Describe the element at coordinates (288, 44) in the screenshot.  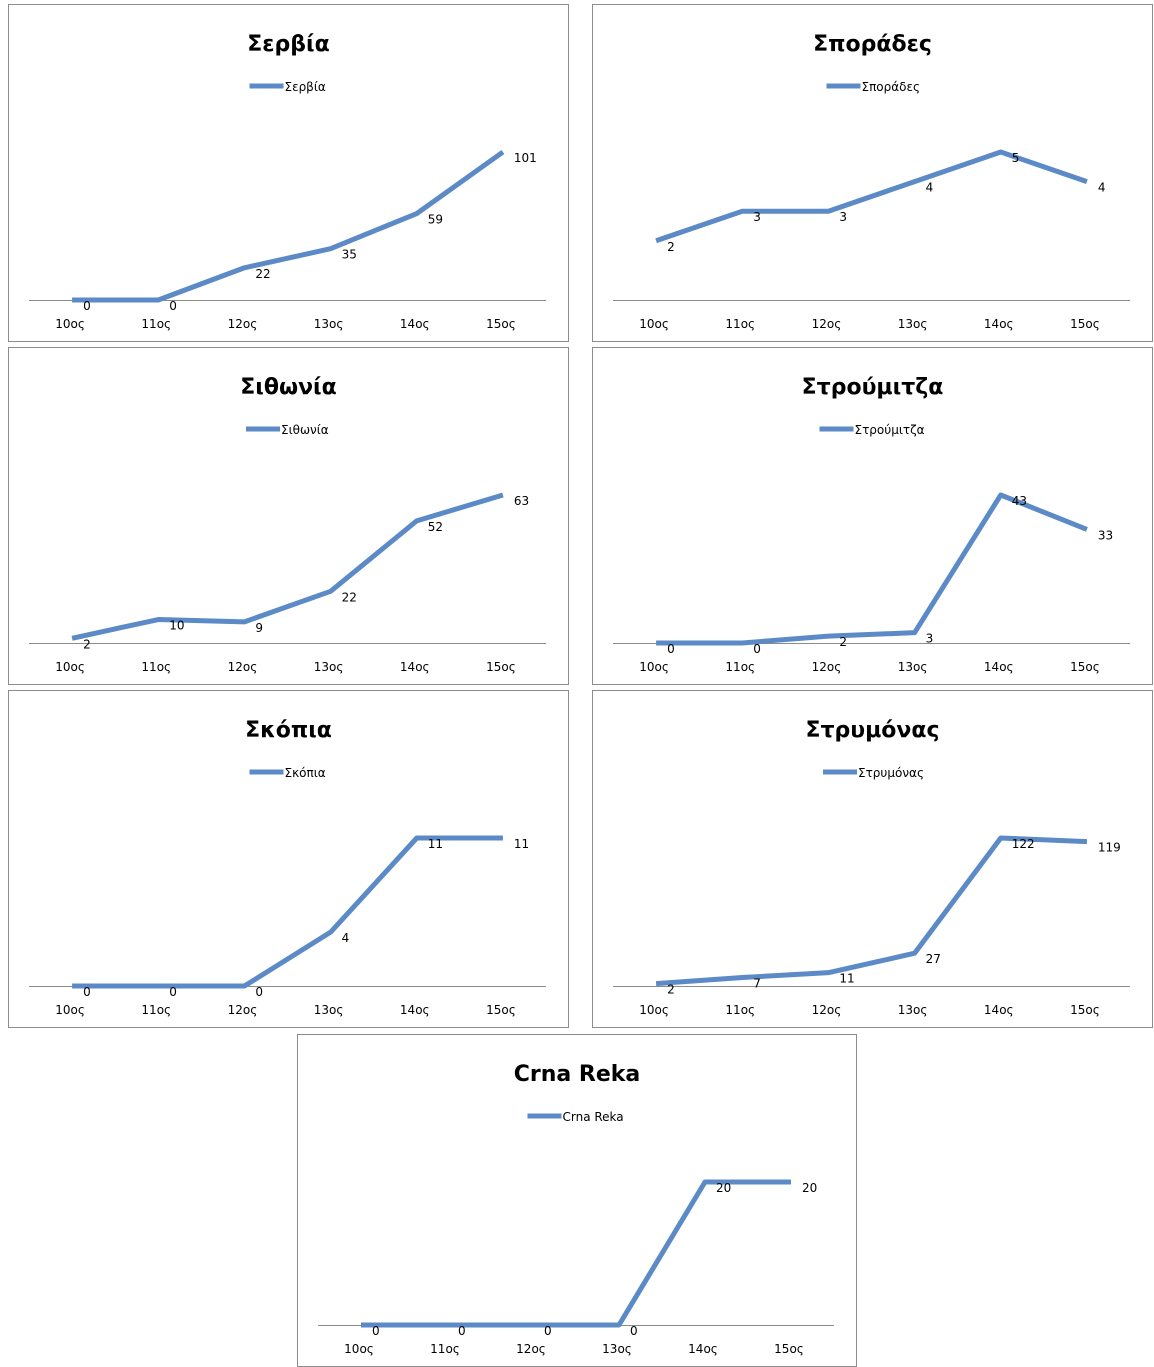
I see `chart-title: Σερβία` at that location.